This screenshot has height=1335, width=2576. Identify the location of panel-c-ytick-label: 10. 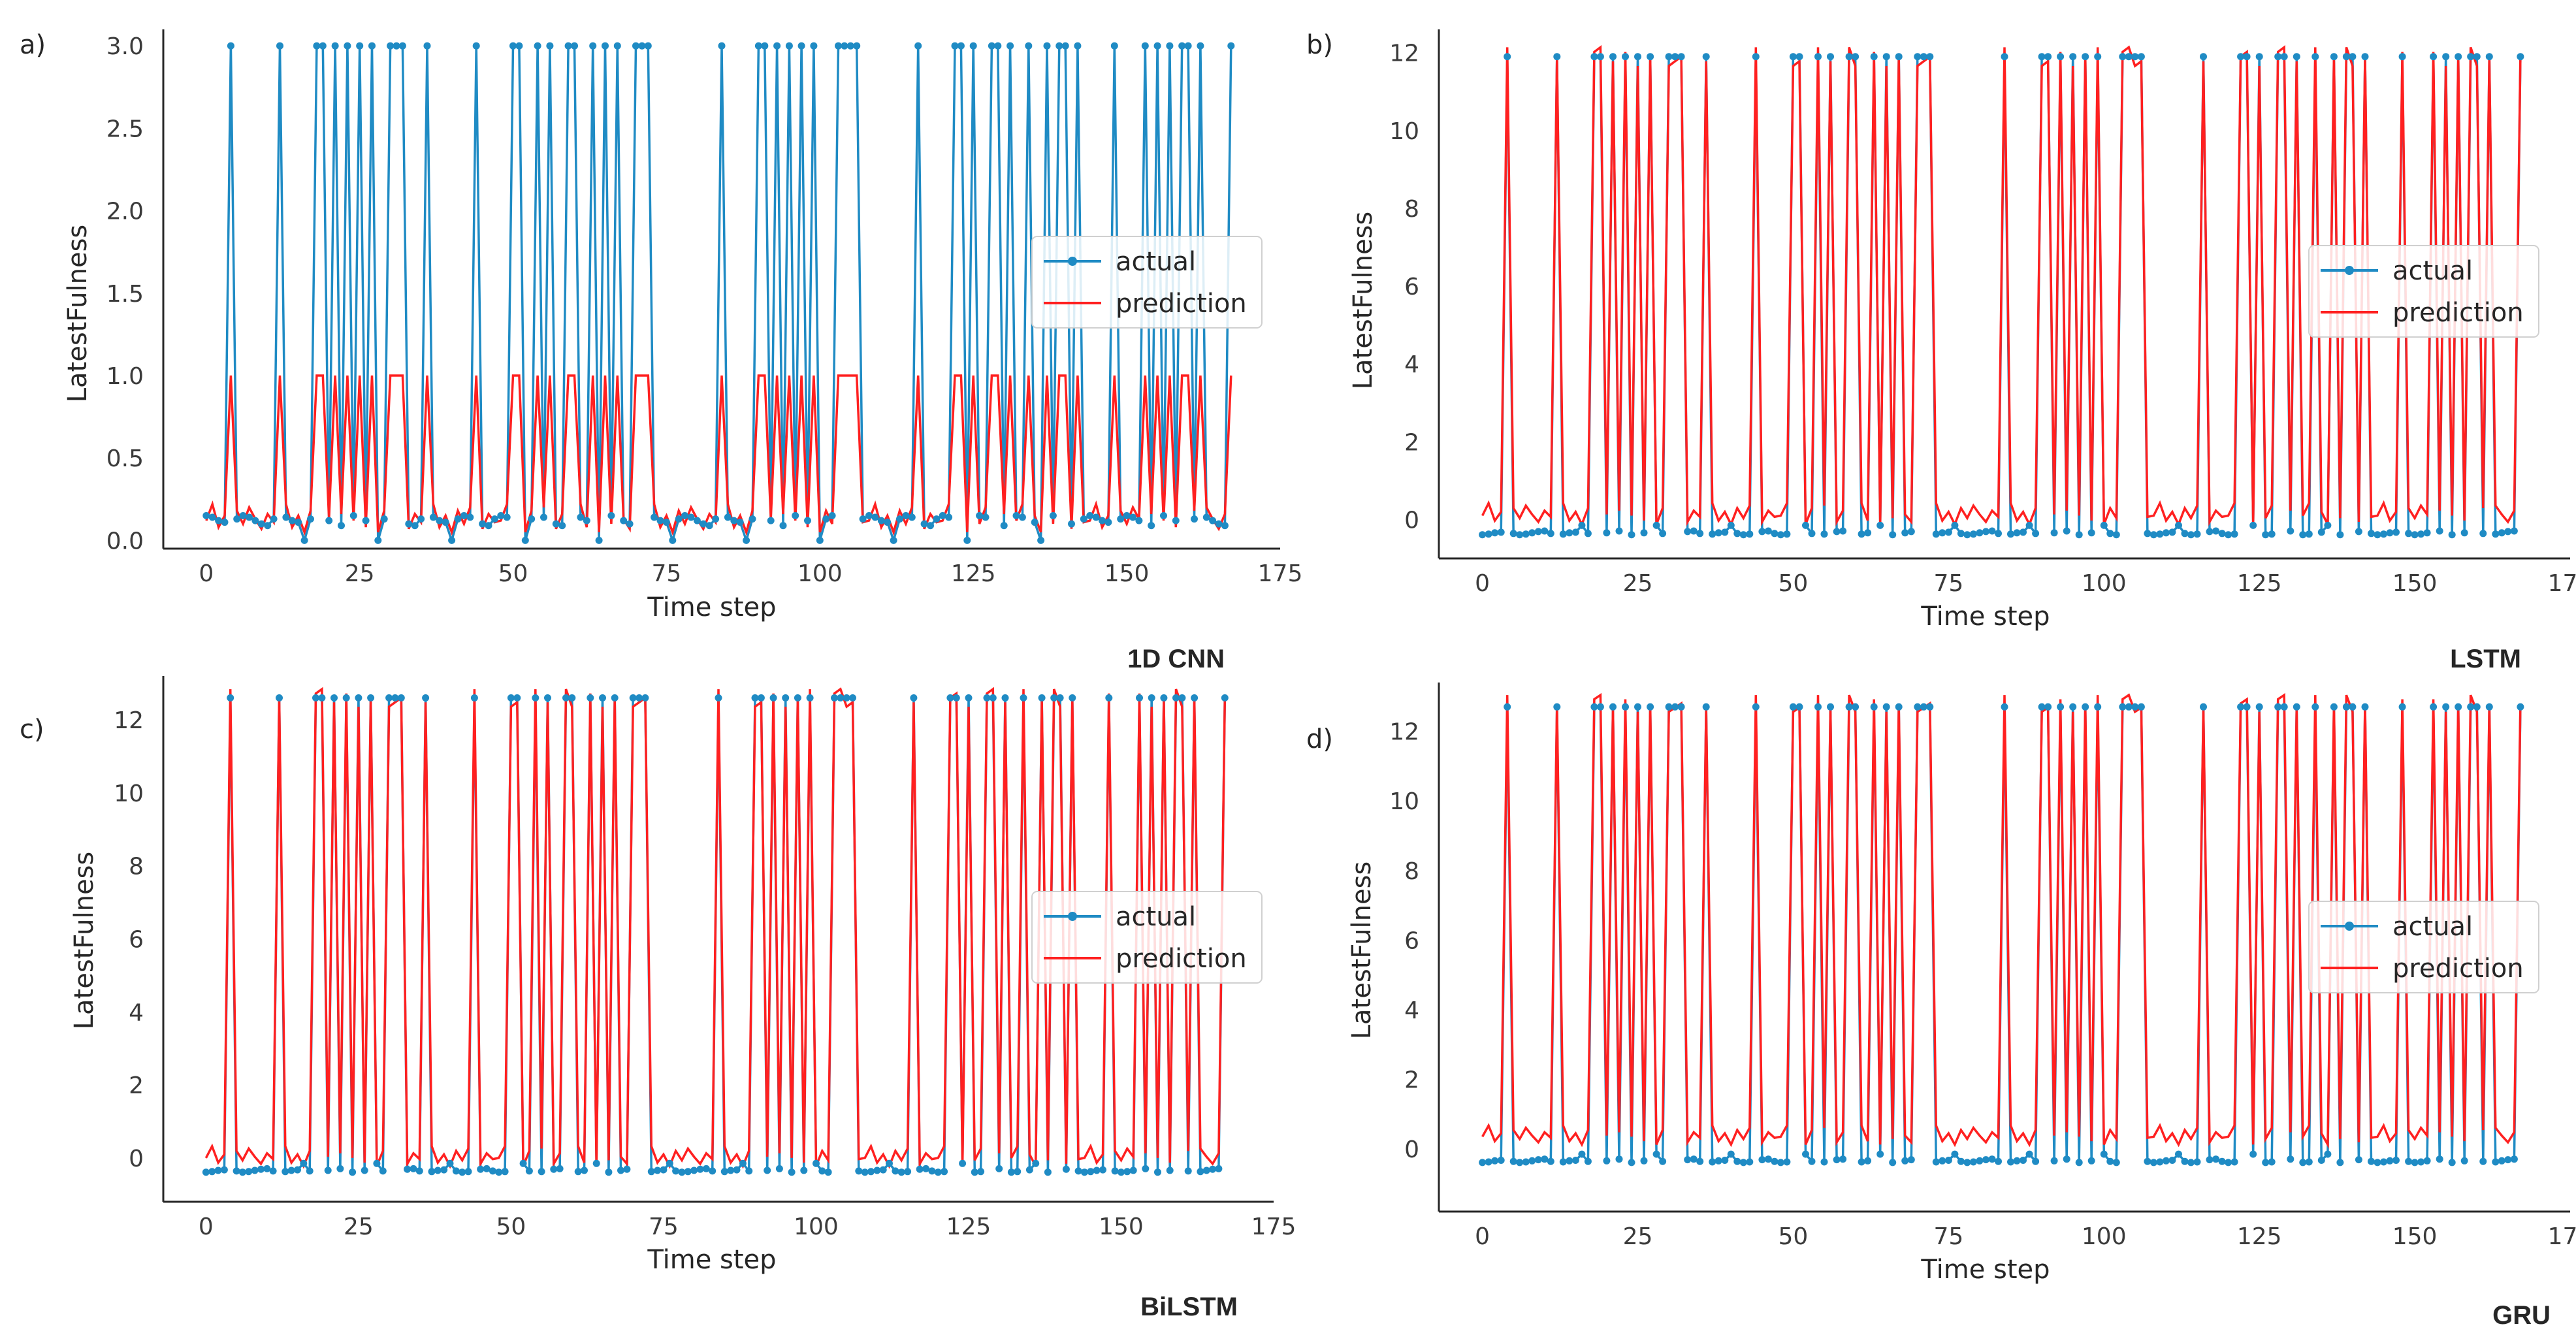
(129, 793).